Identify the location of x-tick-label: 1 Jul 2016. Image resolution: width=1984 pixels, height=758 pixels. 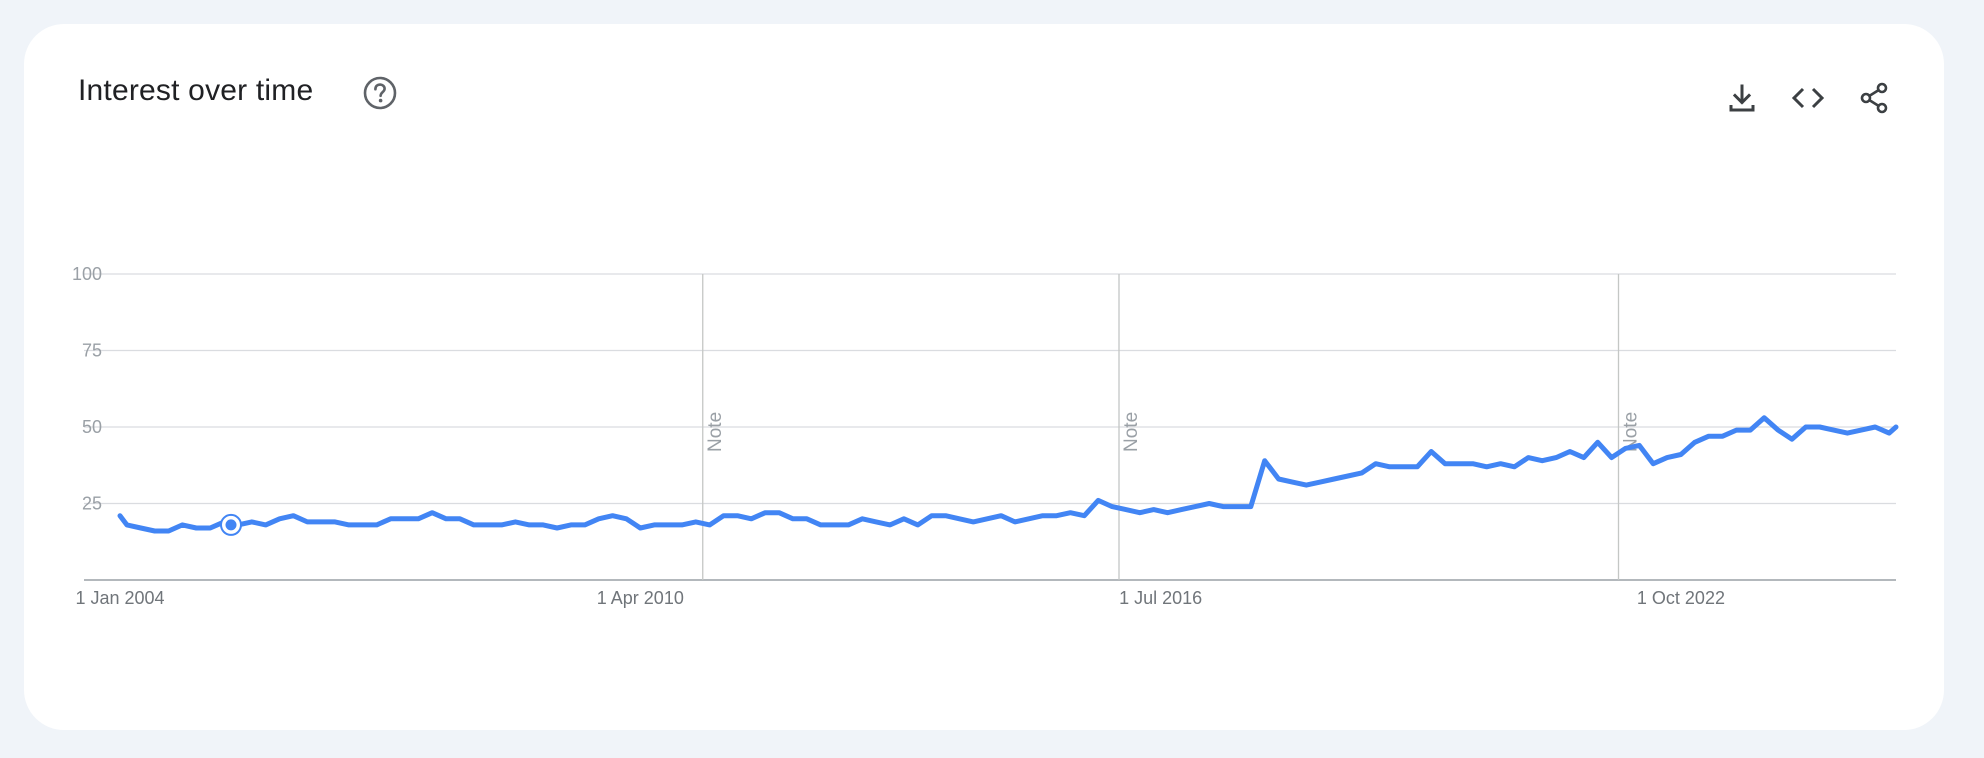
(1160, 598).